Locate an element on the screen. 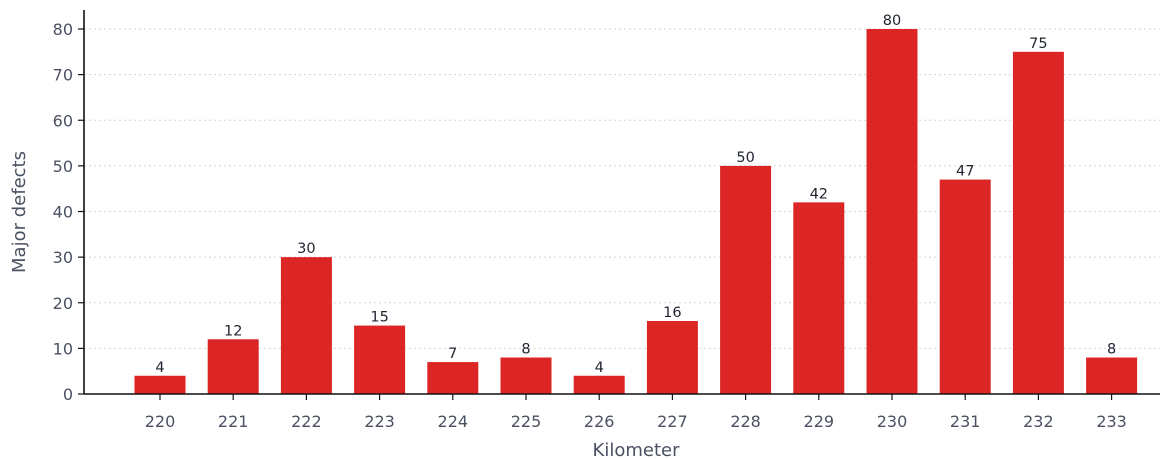 This screenshot has width=1175, height=459. y-tick-label: 50 is located at coordinates (63, 166).